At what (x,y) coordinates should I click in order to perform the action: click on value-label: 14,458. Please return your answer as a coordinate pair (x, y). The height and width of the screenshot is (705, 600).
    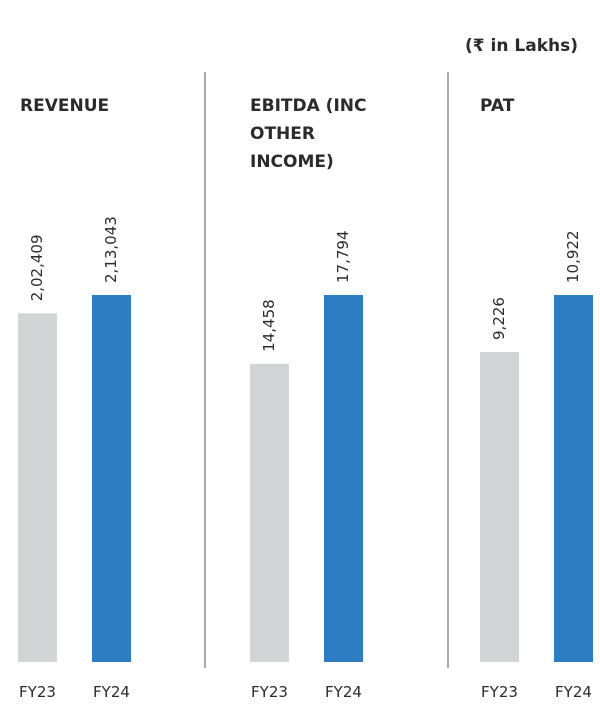
    Looking at the image, I should click on (269, 325).